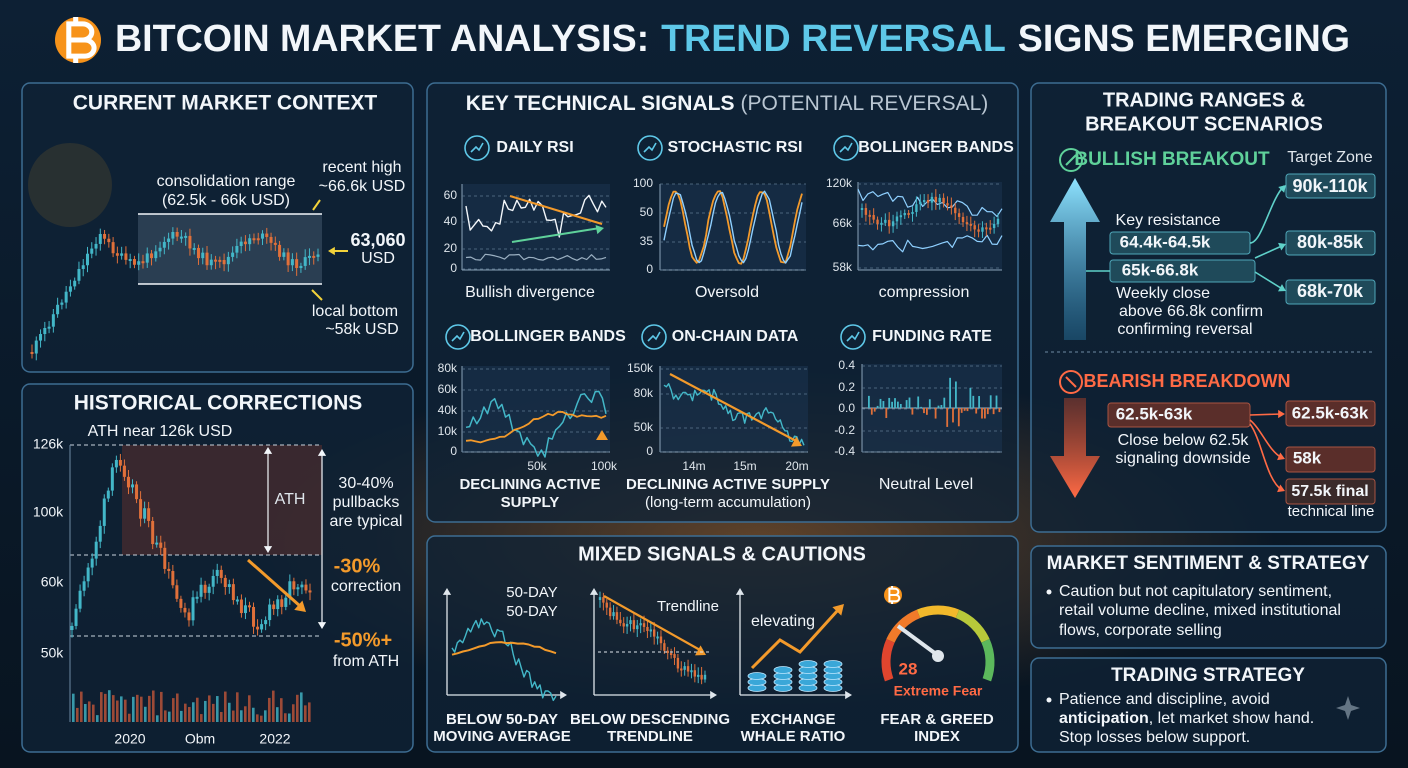 The image size is (1408, 768). What do you see at coordinates (1208, 563) in the screenshot?
I see `panel-title: MARKET SENTIMENT & STRATEGY` at bounding box center [1208, 563].